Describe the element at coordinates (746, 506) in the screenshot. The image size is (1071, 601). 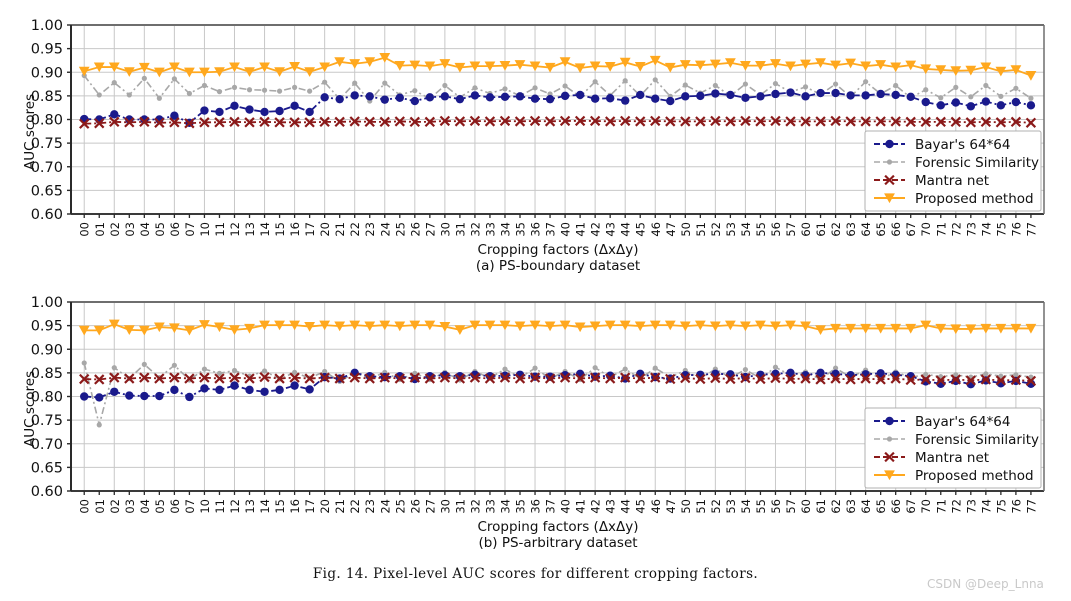
I see `svg-text: 54` at that location.